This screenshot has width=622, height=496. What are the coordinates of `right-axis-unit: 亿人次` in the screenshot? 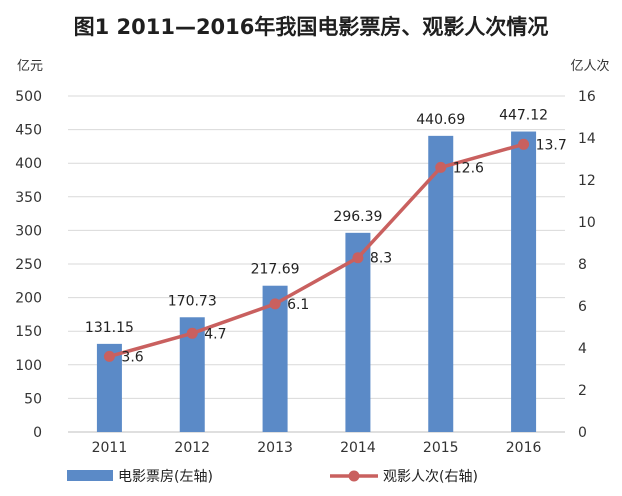 It's located at (589, 66).